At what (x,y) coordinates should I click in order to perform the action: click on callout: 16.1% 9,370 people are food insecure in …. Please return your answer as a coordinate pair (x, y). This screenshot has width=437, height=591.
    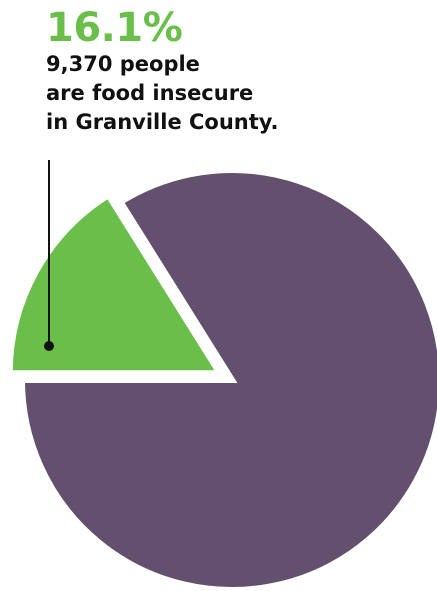
    Looking at the image, I should click on (162, 71).